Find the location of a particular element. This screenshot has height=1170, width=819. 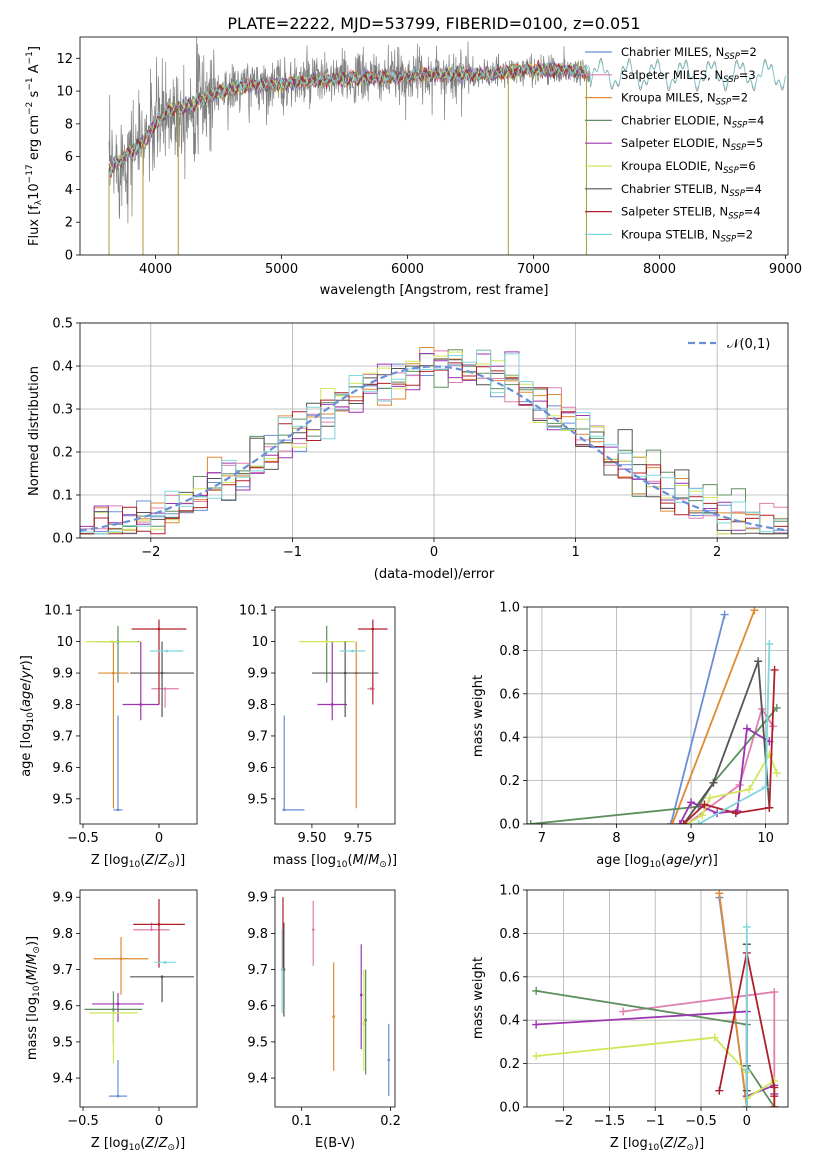

mass-vs-Z-xlabel: Z [log10(Z/Z⊙)] is located at coordinates (138, 1144).